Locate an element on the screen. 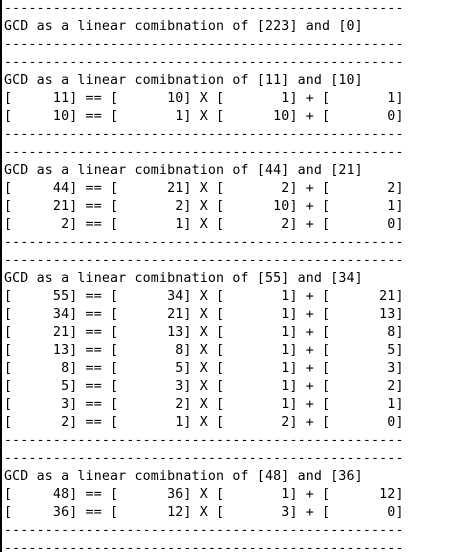 This screenshot has width=452, height=552. gcd-step-row: [ 44] == [ 21] X [ 2] + [ 2] is located at coordinates (204, 188).